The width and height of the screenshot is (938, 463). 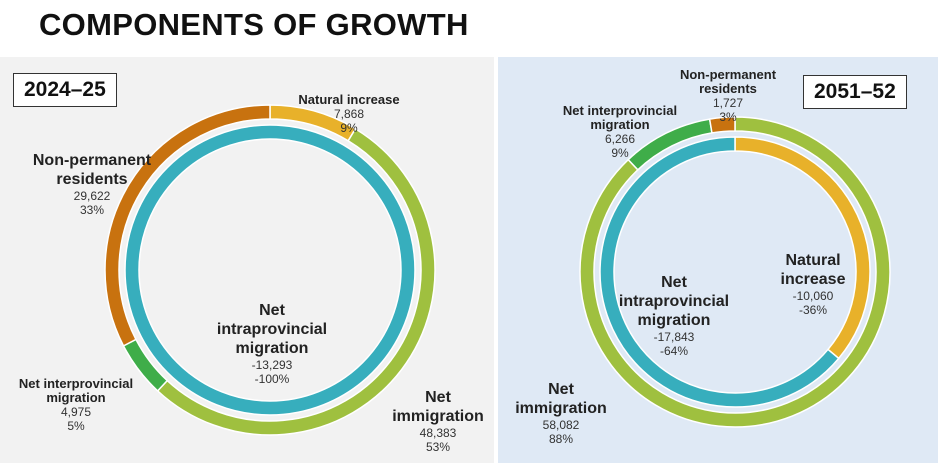 I want to click on period-label-2051-52: 2051–52, so click(x=855, y=92).